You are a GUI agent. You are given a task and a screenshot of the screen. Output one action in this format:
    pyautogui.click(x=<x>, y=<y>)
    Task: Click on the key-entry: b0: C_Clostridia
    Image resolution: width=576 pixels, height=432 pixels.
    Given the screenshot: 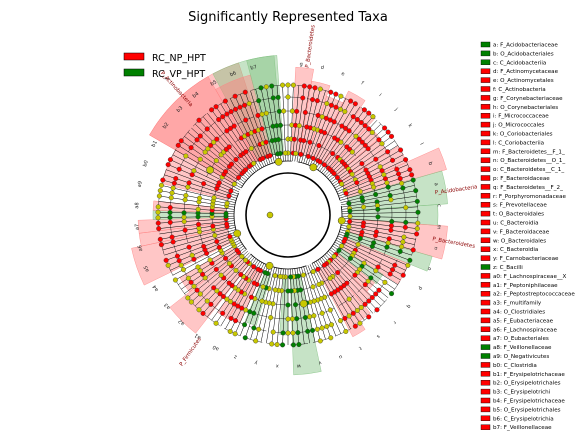 What is the action you would take?
    pyautogui.click(x=515, y=366)
    